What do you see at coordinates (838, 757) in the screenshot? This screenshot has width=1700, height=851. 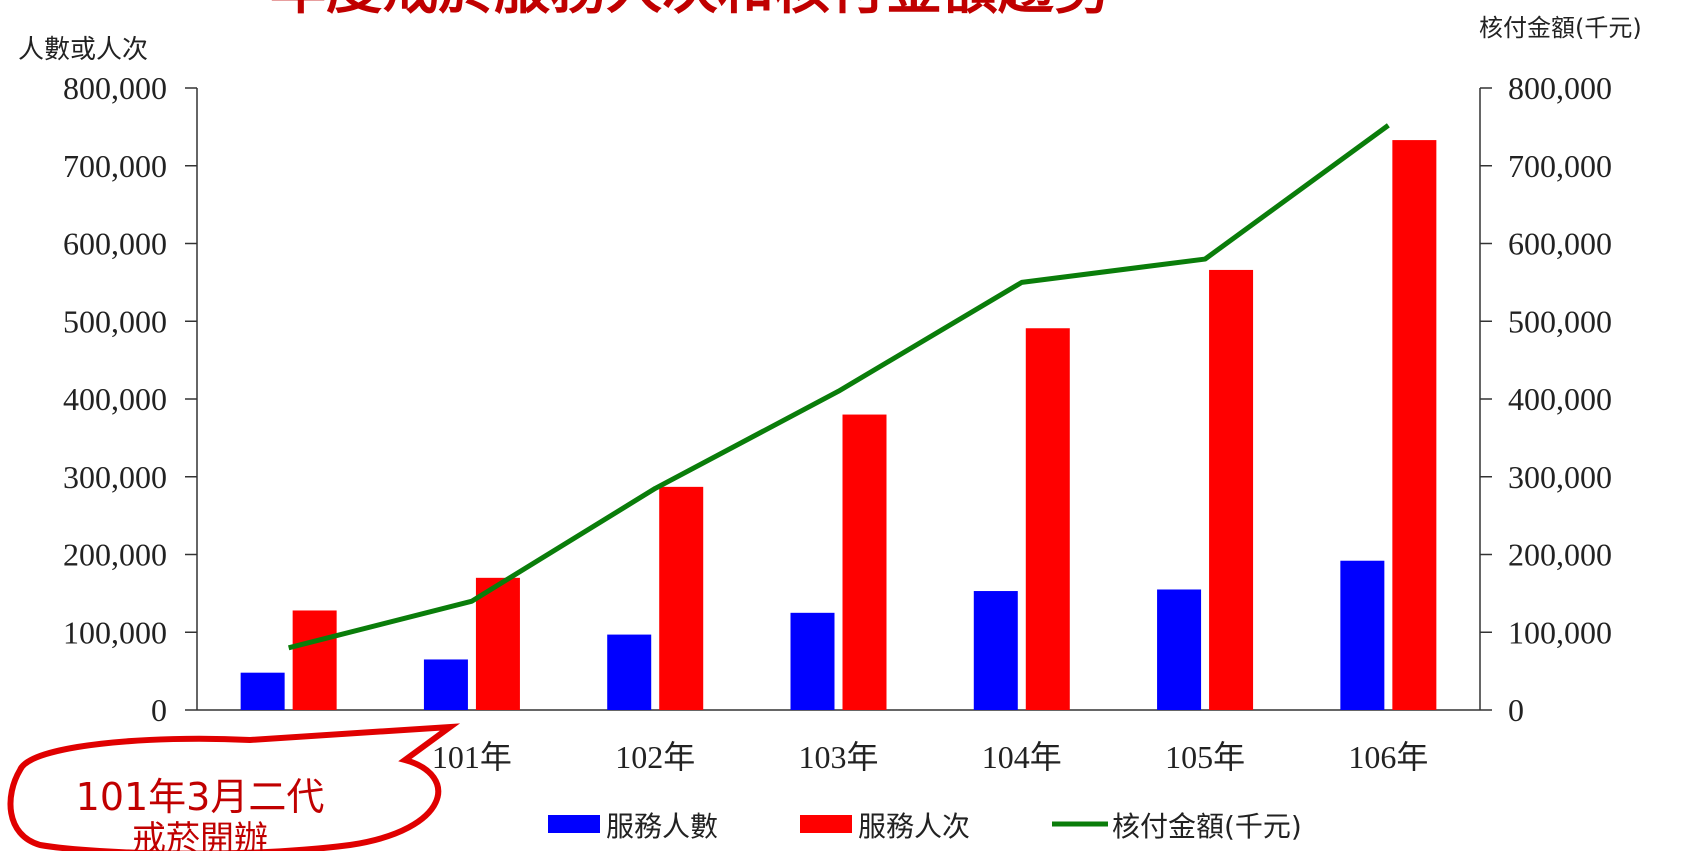 I see `x-tick-label: 103年` at bounding box center [838, 757].